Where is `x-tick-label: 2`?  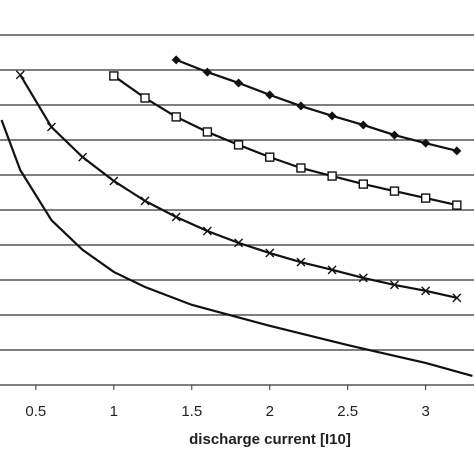
x-tick-label: 2 is located at coordinates (270, 411).